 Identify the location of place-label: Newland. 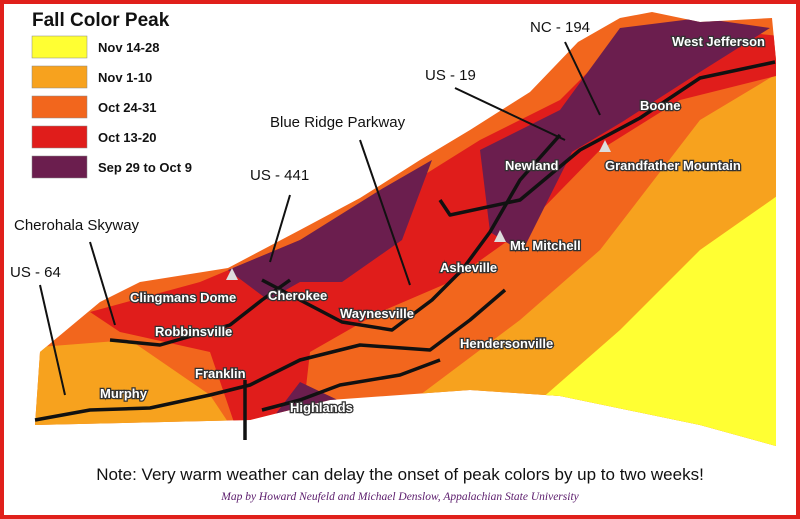
(532, 165).